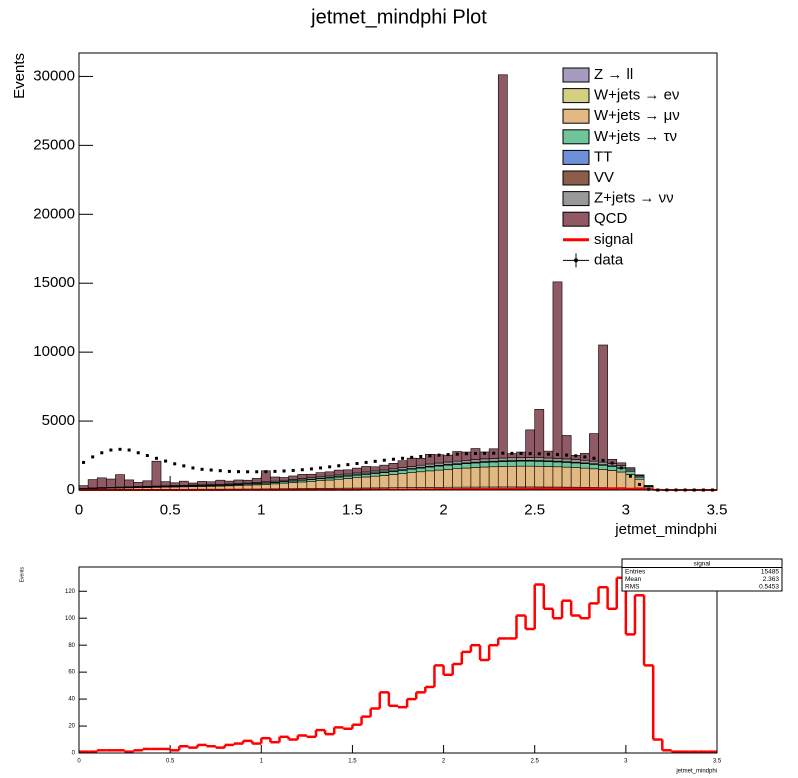 Image resolution: width=798 pixels, height=778 pixels. Describe the element at coordinates (626, 762) in the screenshot. I see `x-tick-label: 3` at that location.